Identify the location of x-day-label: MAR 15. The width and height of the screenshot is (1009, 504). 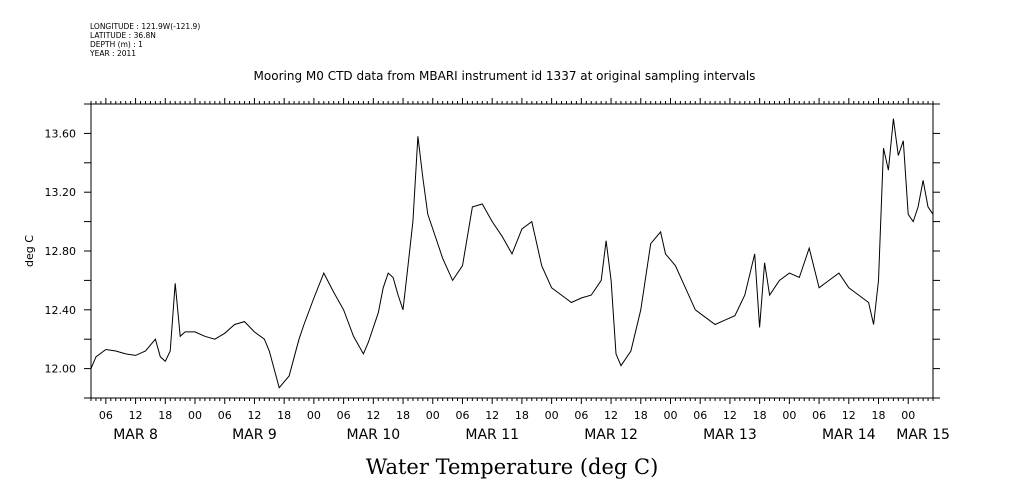
(923, 435).